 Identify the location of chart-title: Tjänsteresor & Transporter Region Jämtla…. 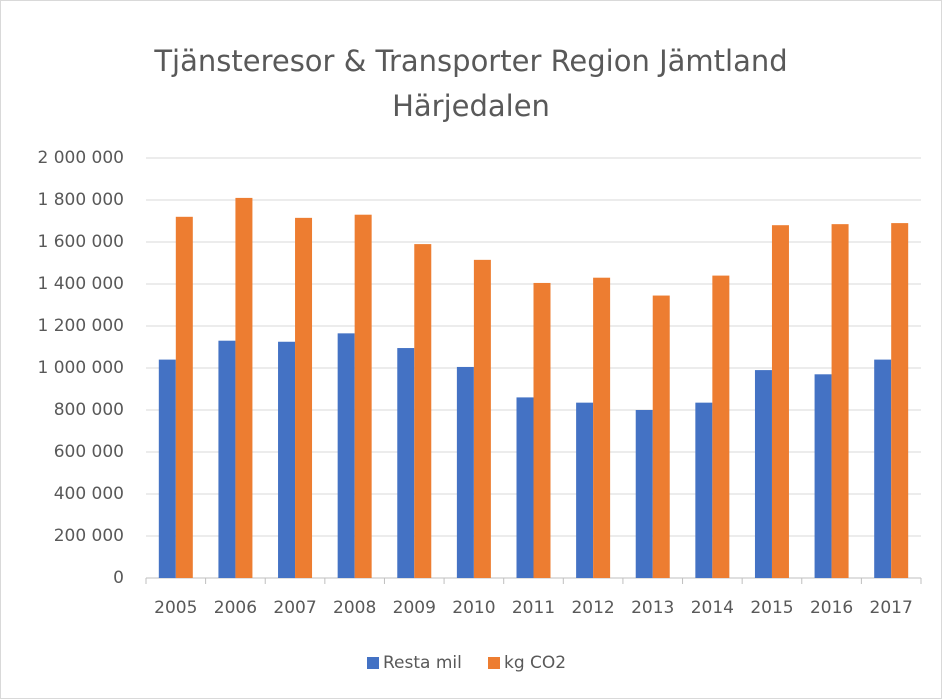
(471, 83).